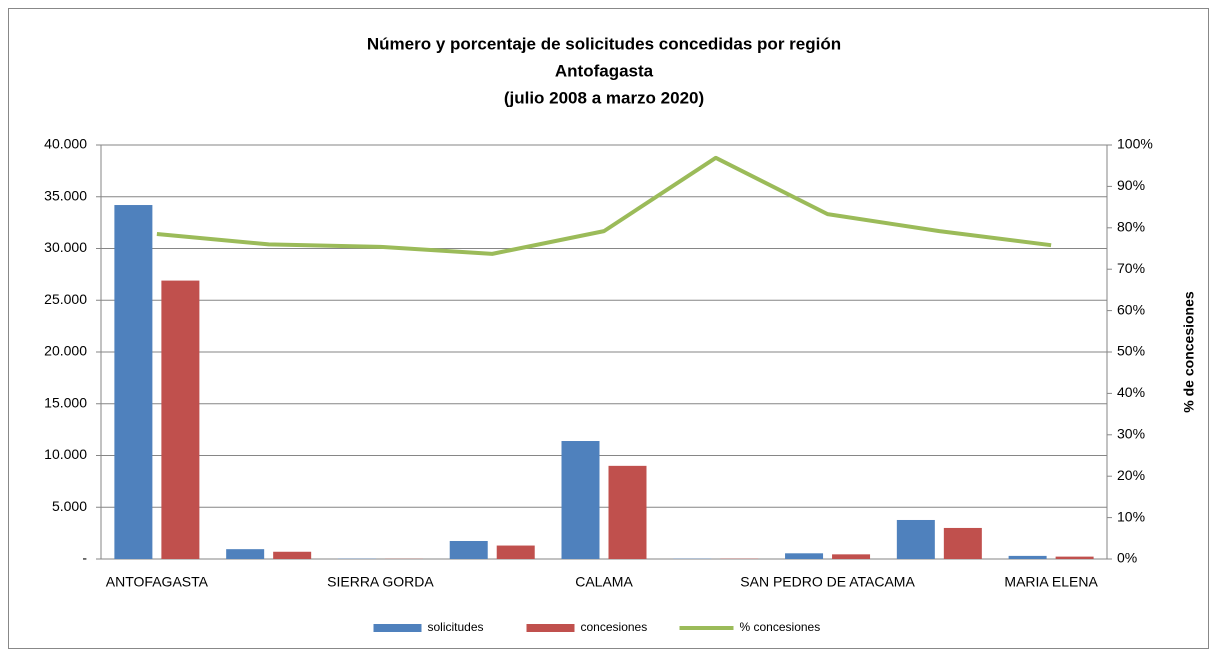 The height and width of the screenshot is (654, 1217). Describe the element at coordinates (65, 299) in the screenshot. I see `y-tick-label: 25.000` at that location.